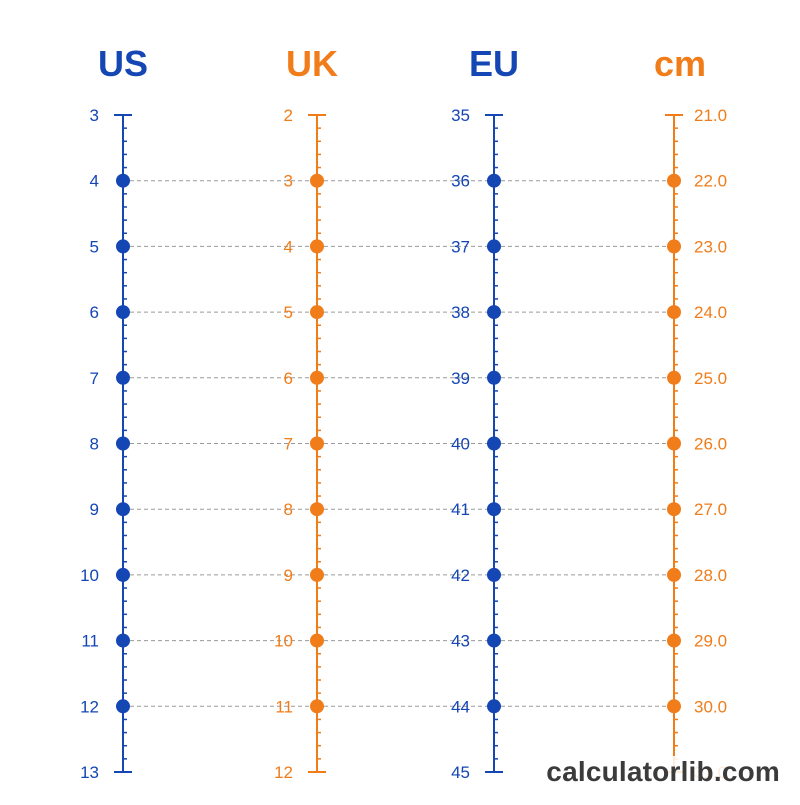 The height and width of the screenshot is (805, 800). I want to click on watermark: calculatorlib.com, so click(663, 772).